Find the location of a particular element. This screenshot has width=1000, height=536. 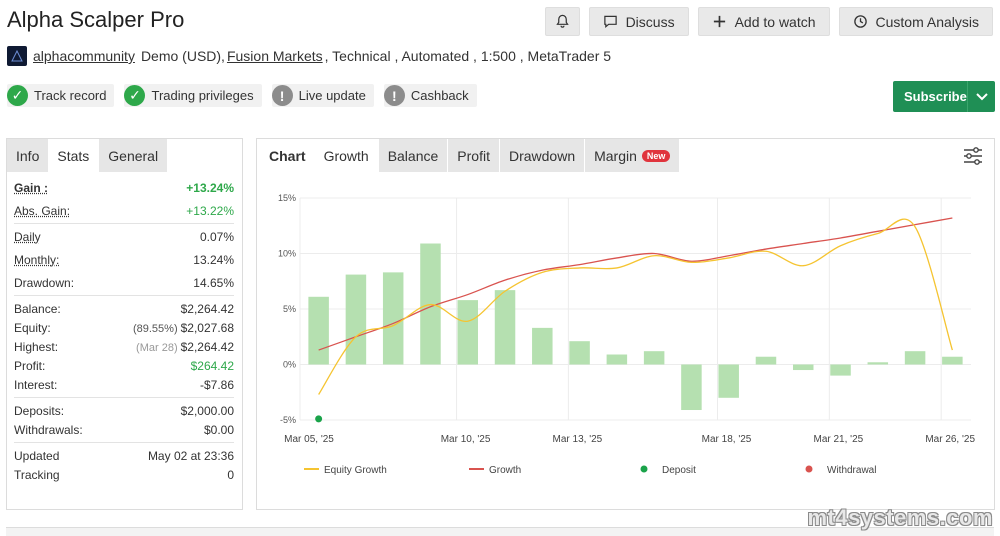

tab-drawdown: Drawdown is located at coordinates (541, 155).